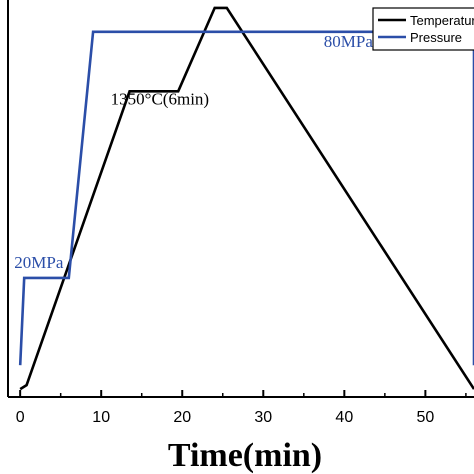  I want to click on annotation-label: 20MPa, so click(39, 262).